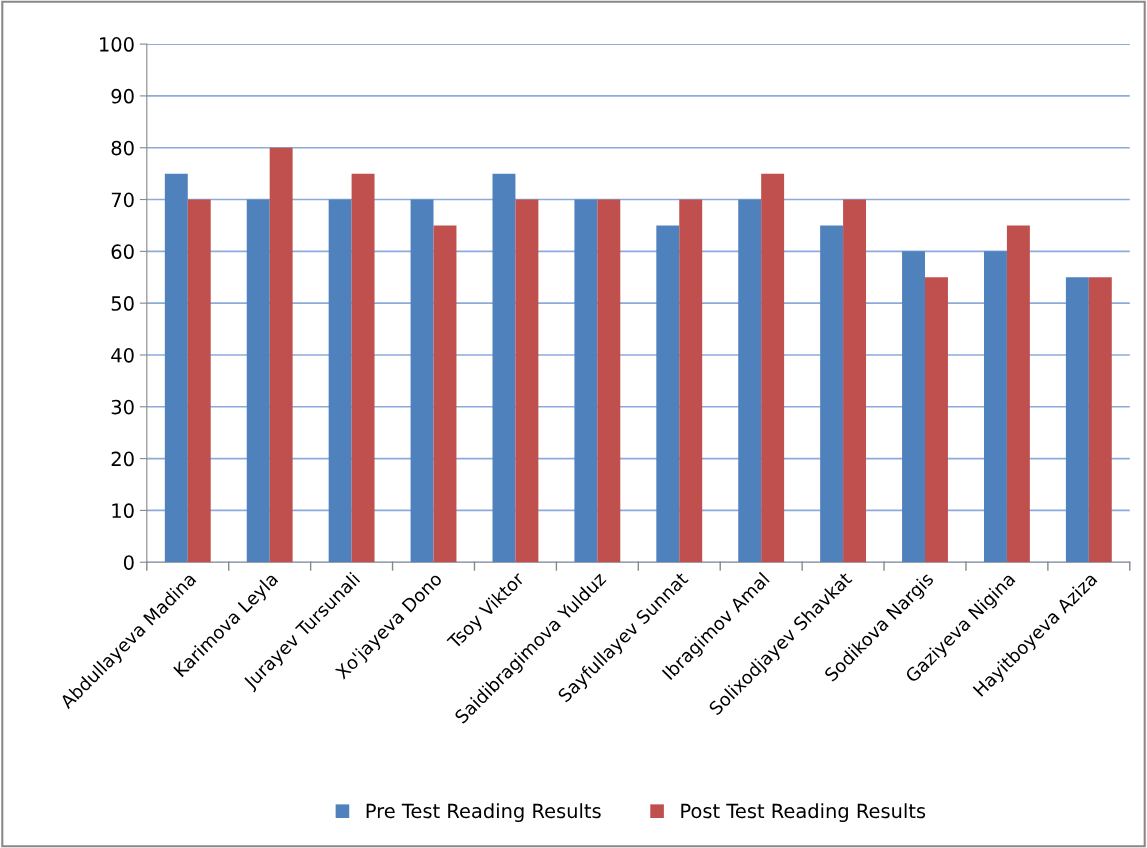  I want to click on y-tick-label: 70, so click(122, 200).